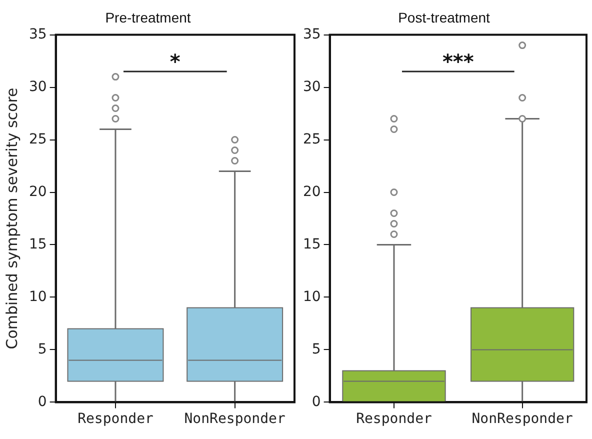 This screenshot has width=592, height=439. I want to click on y-axis-title: Combined symptom severity score, so click(11, 219).